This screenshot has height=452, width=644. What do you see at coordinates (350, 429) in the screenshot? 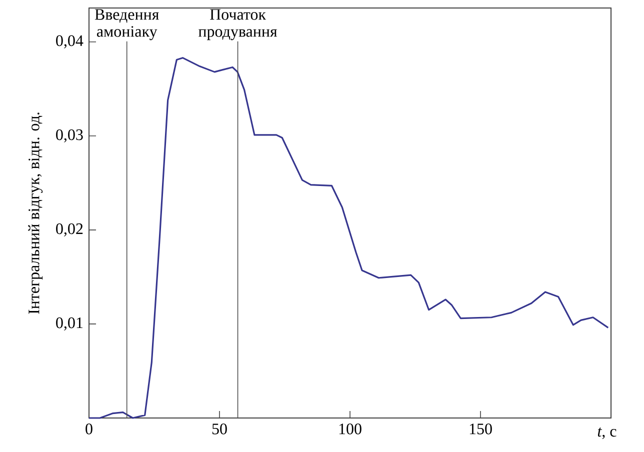
I see `x-tick-label: 100` at bounding box center [350, 429].